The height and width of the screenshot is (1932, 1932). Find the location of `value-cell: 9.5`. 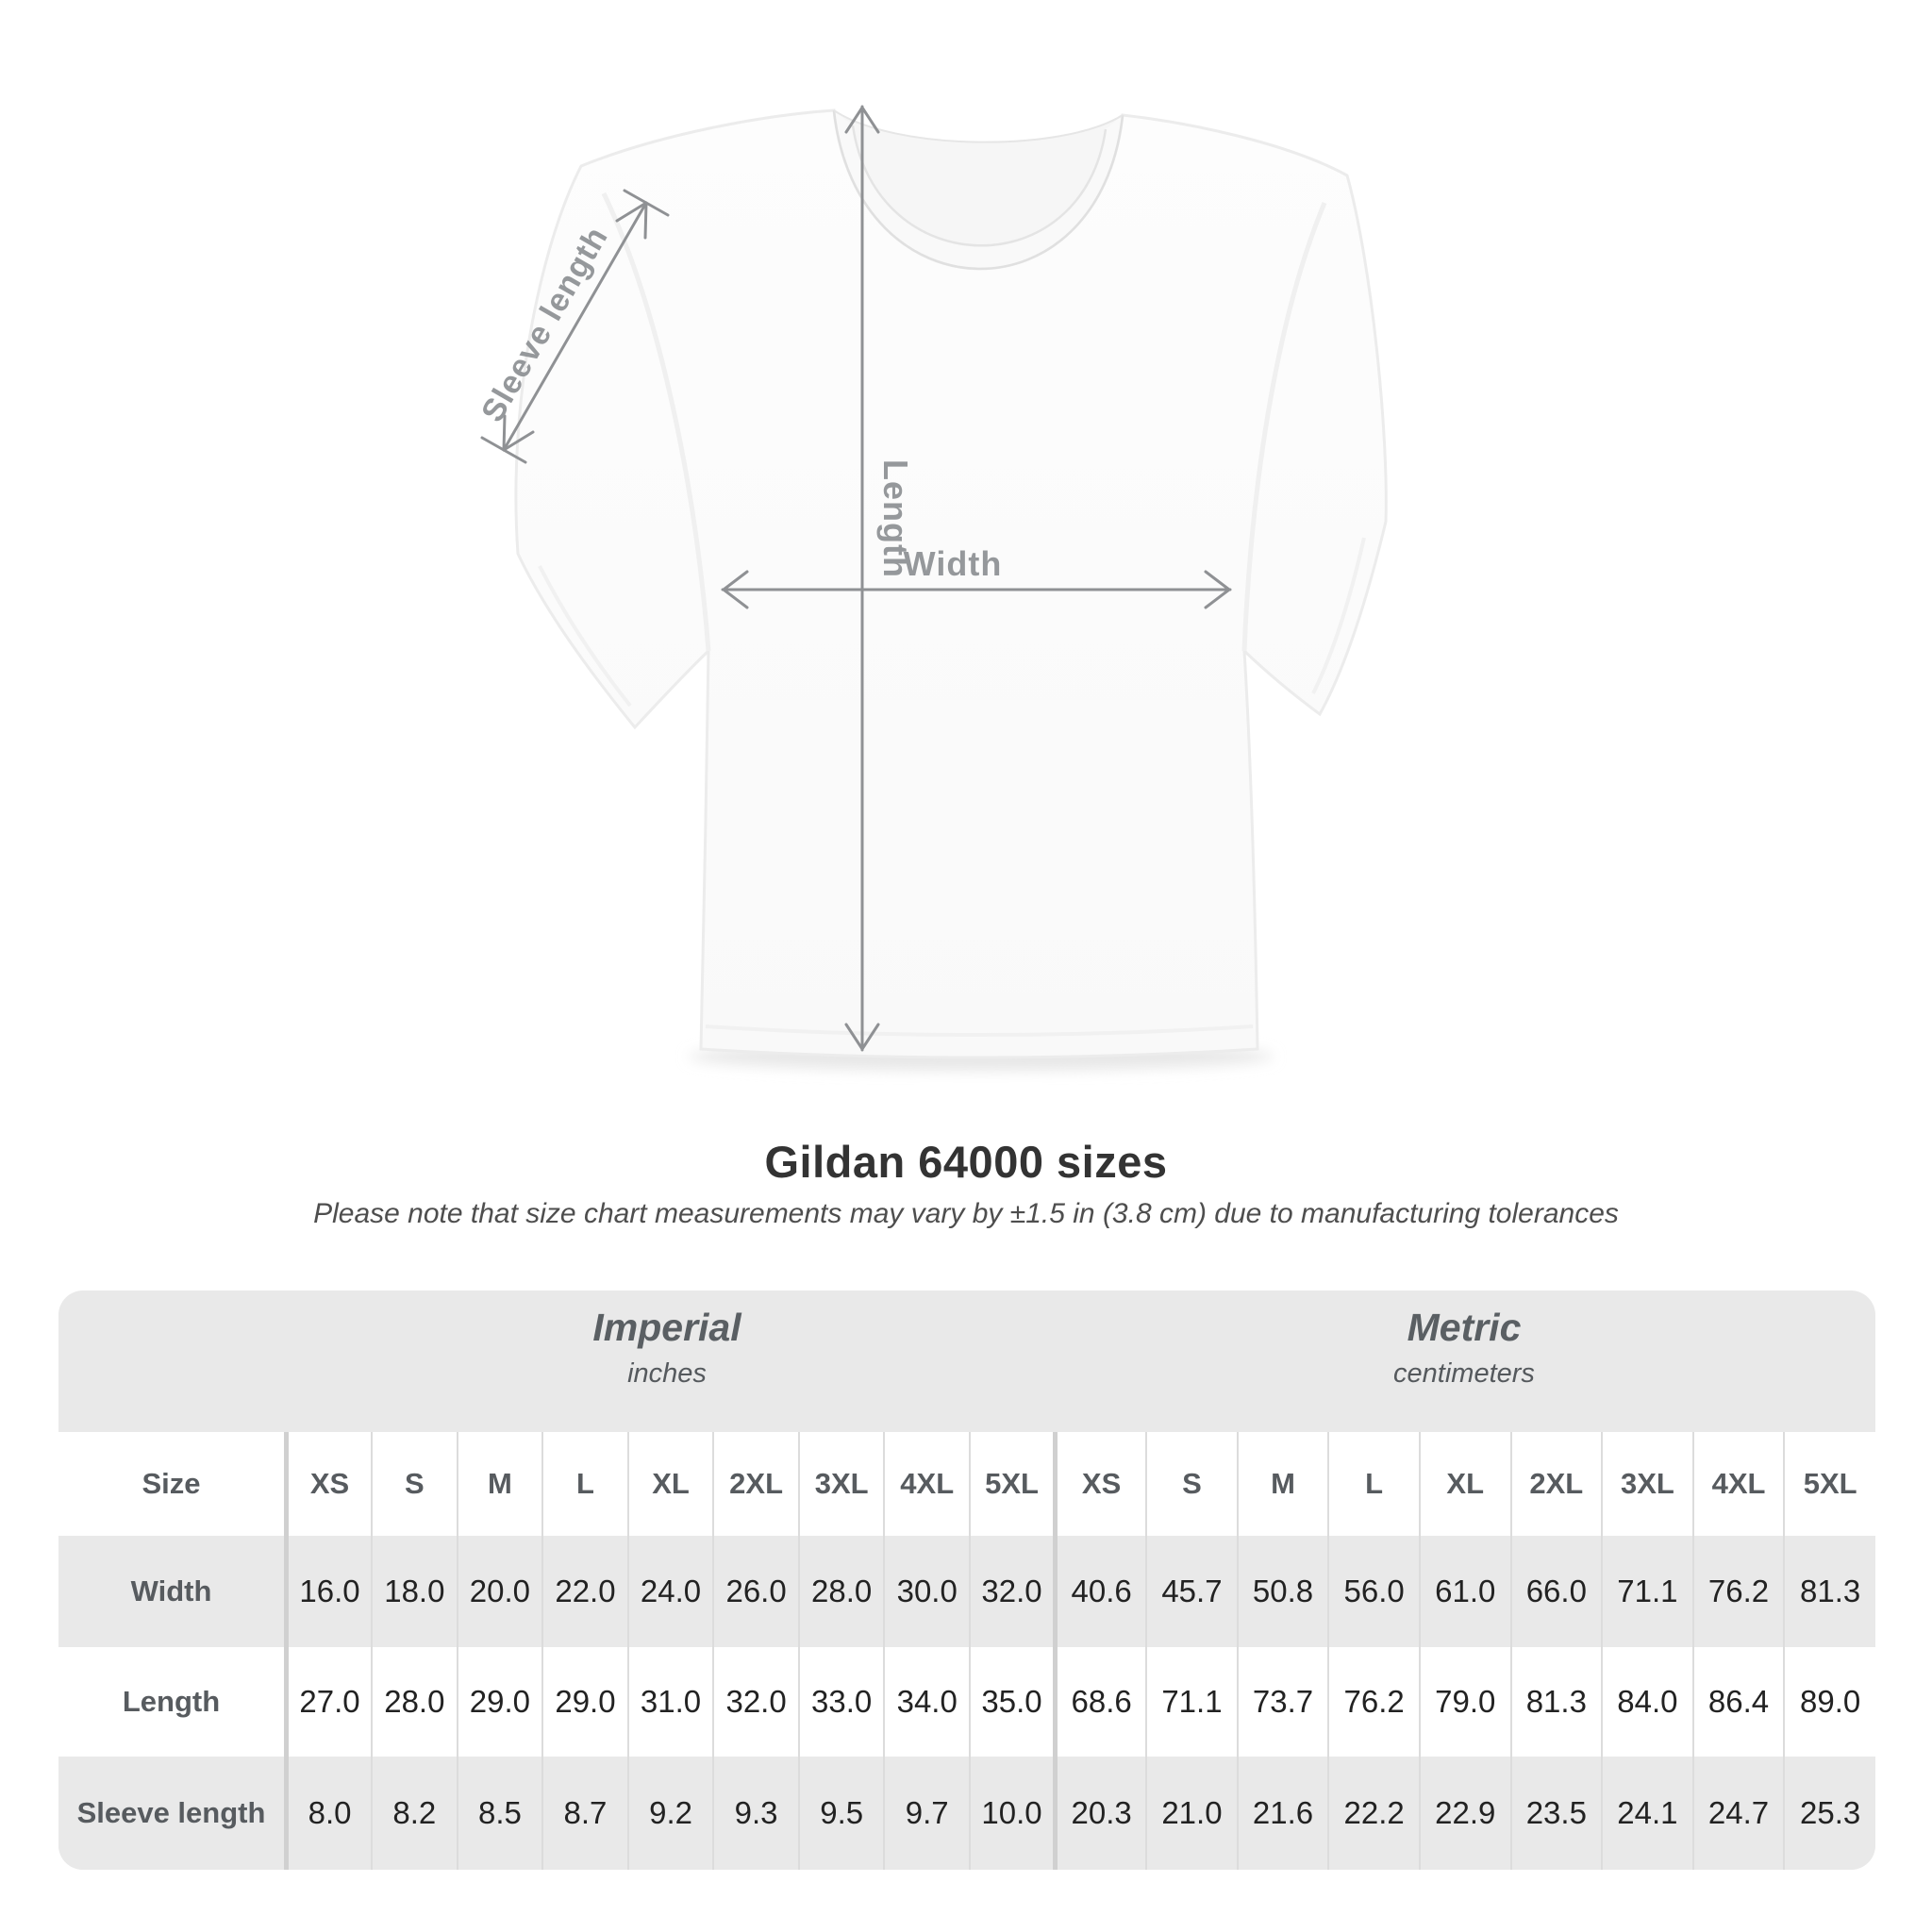

value-cell: 9.5 is located at coordinates (841, 1814).